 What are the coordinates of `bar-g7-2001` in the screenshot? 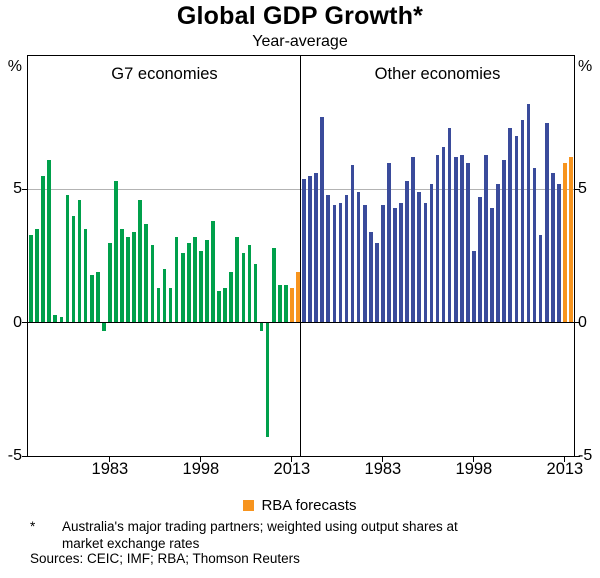 It's located at (219, 306).